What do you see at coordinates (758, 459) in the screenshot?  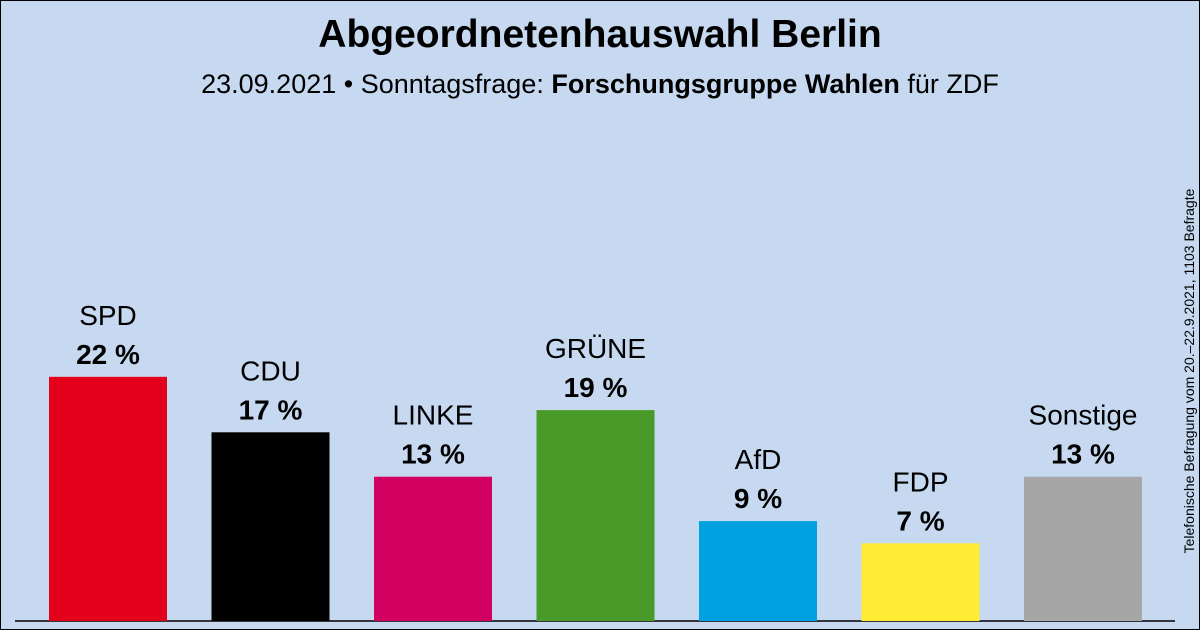 I see `category-label: AfD` at bounding box center [758, 459].